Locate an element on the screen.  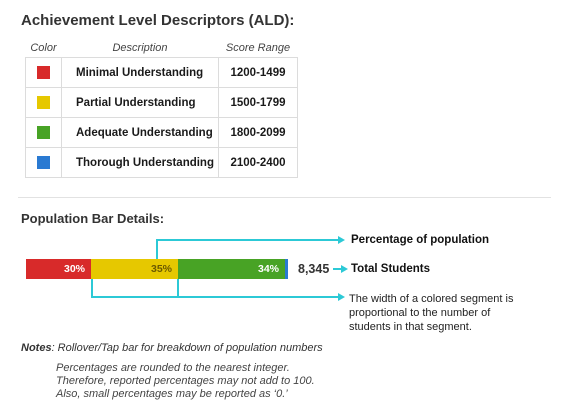
range-cell: 1200-1499 is located at coordinates (258, 72).